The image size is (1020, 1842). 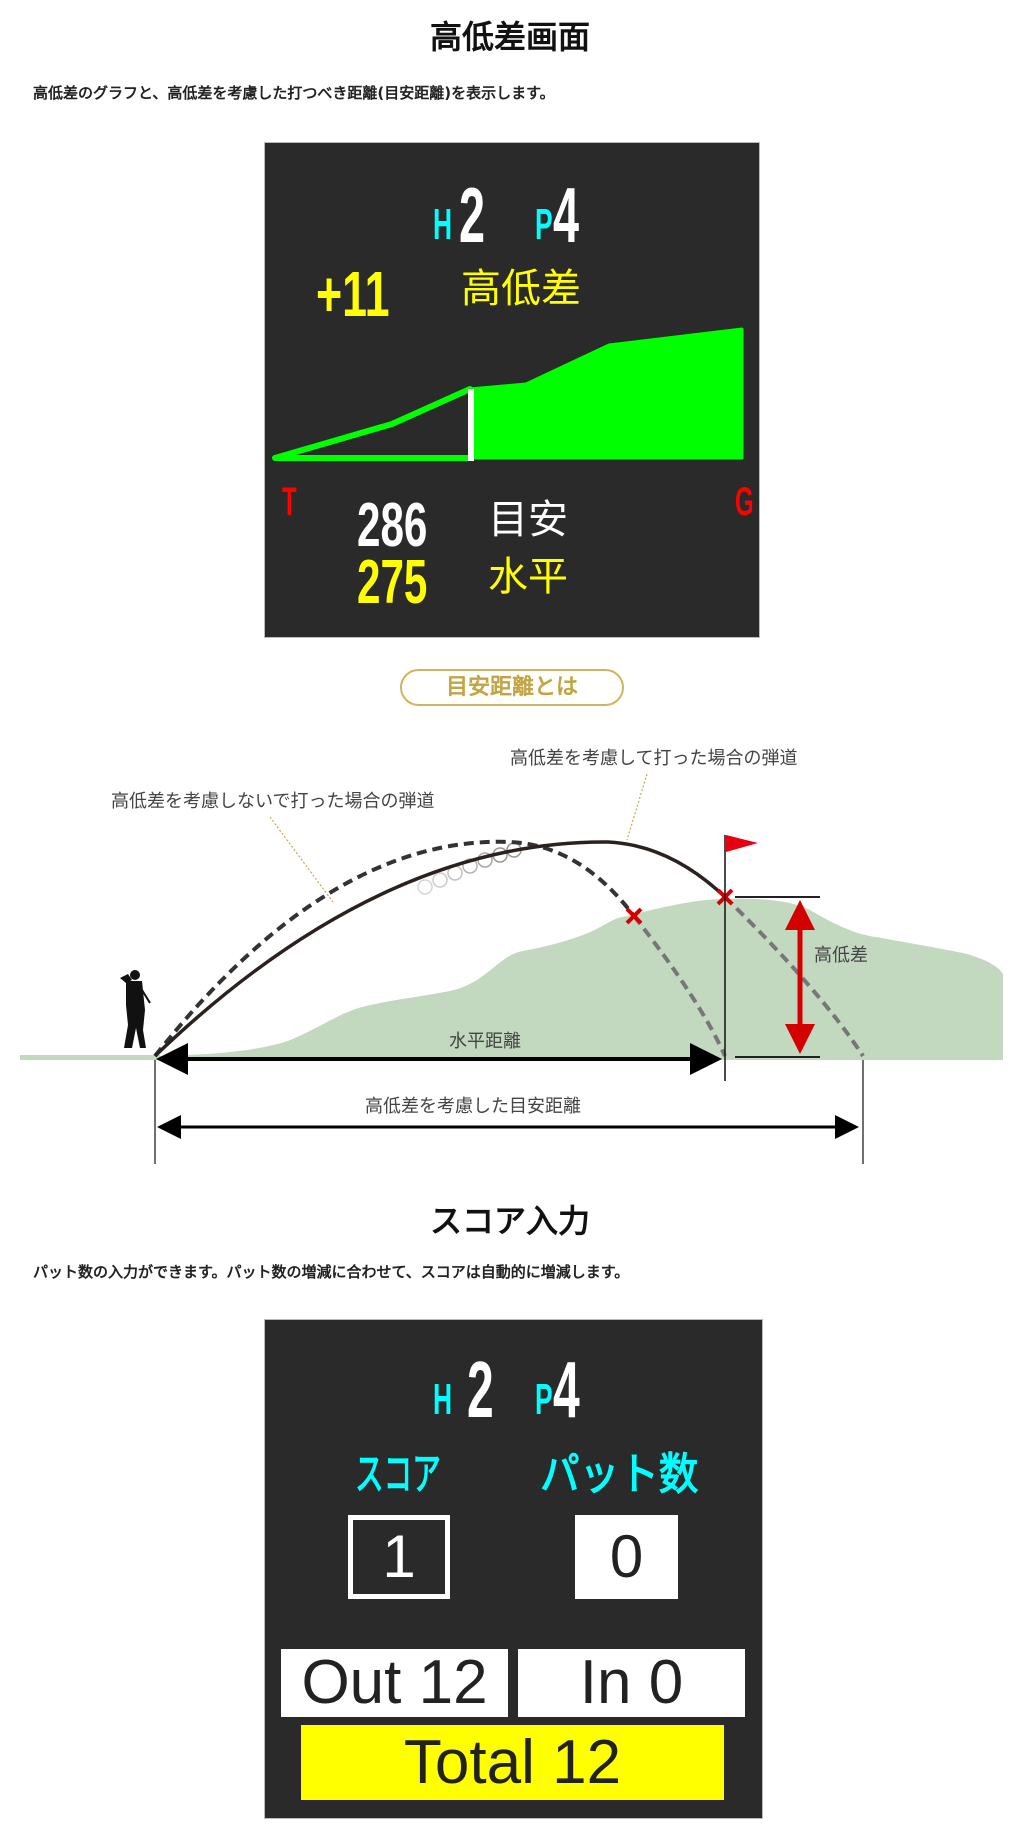 What do you see at coordinates (634, 916) in the screenshot?
I see `landing-x-icon` at bounding box center [634, 916].